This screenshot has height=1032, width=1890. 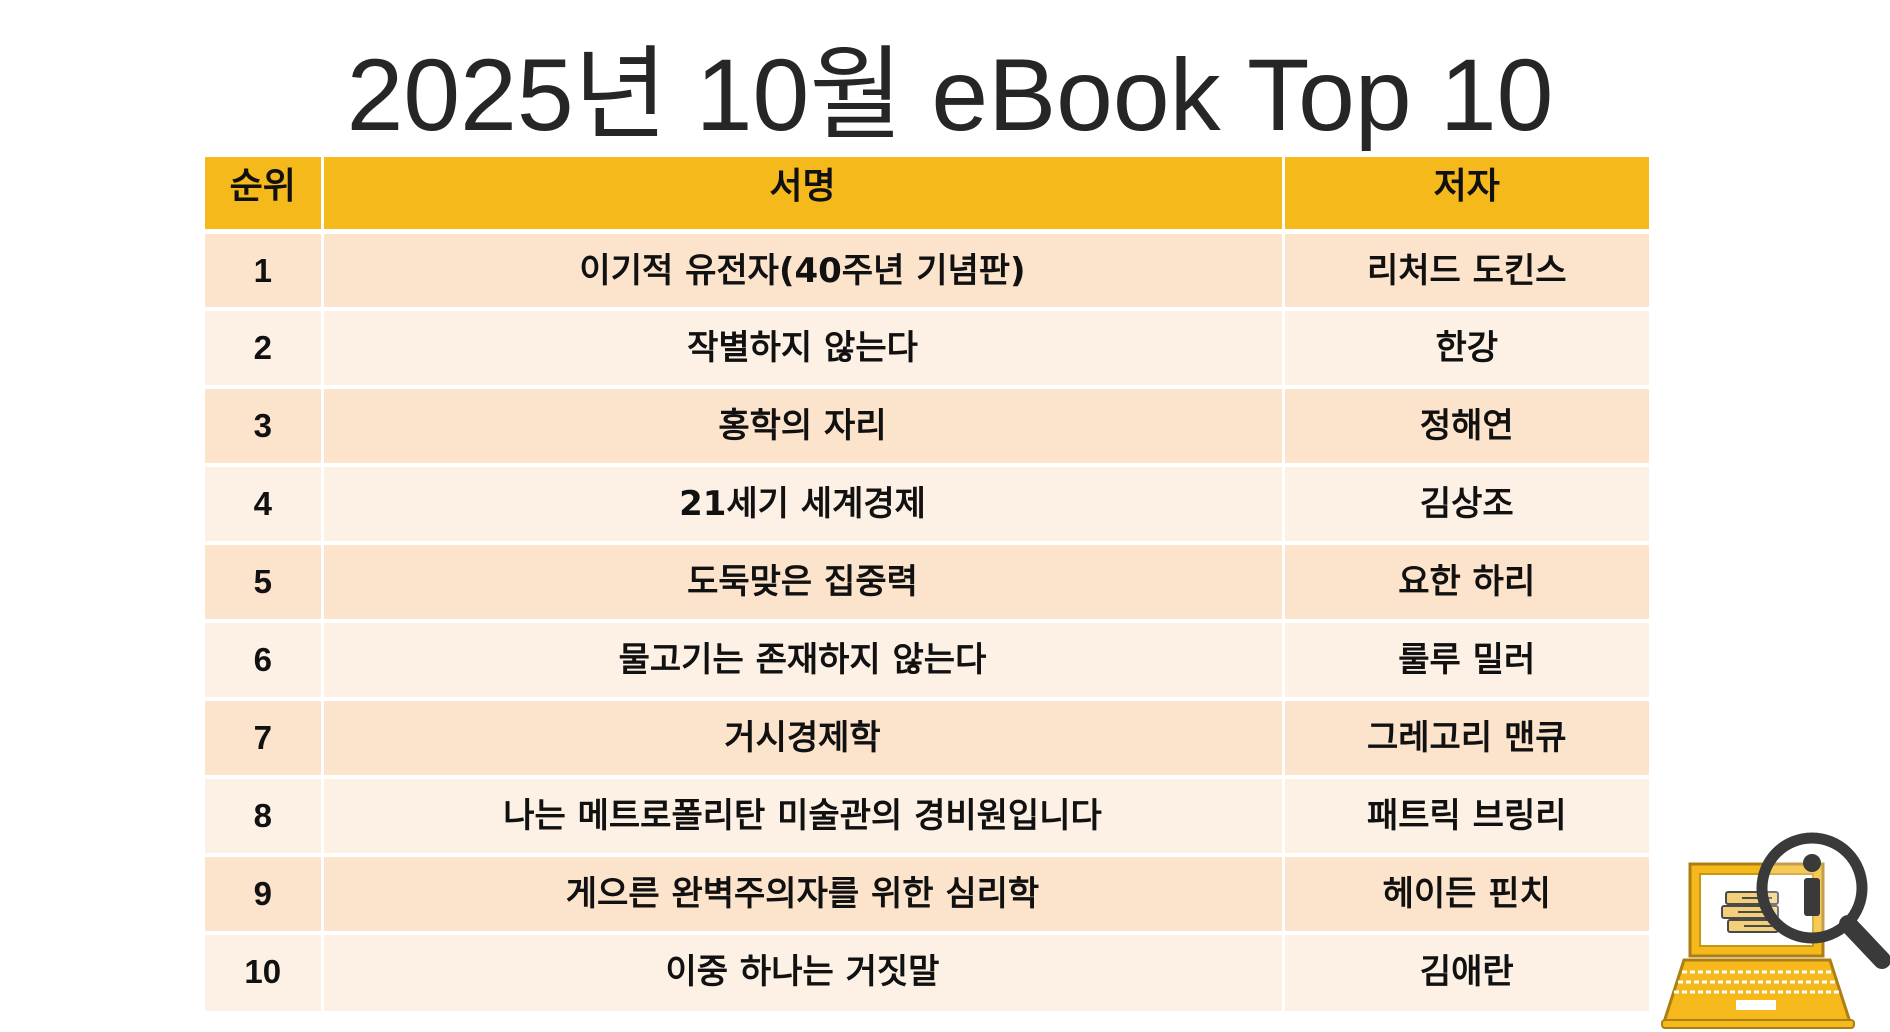 What do you see at coordinates (264, 505) in the screenshot?
I see `rank-cell: 4` at bounding box center [264, 505].